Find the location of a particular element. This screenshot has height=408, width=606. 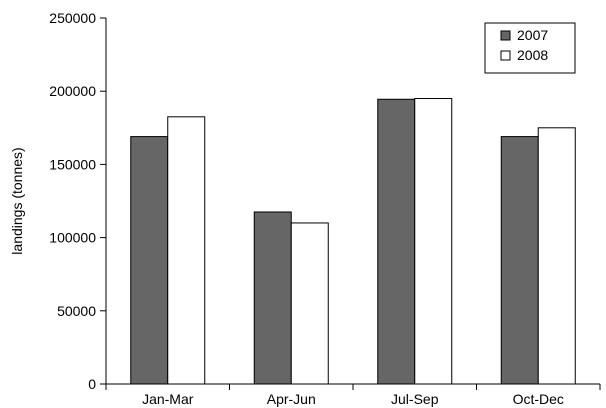

legend-swatch-2007 is located at coordinates (505, 35).